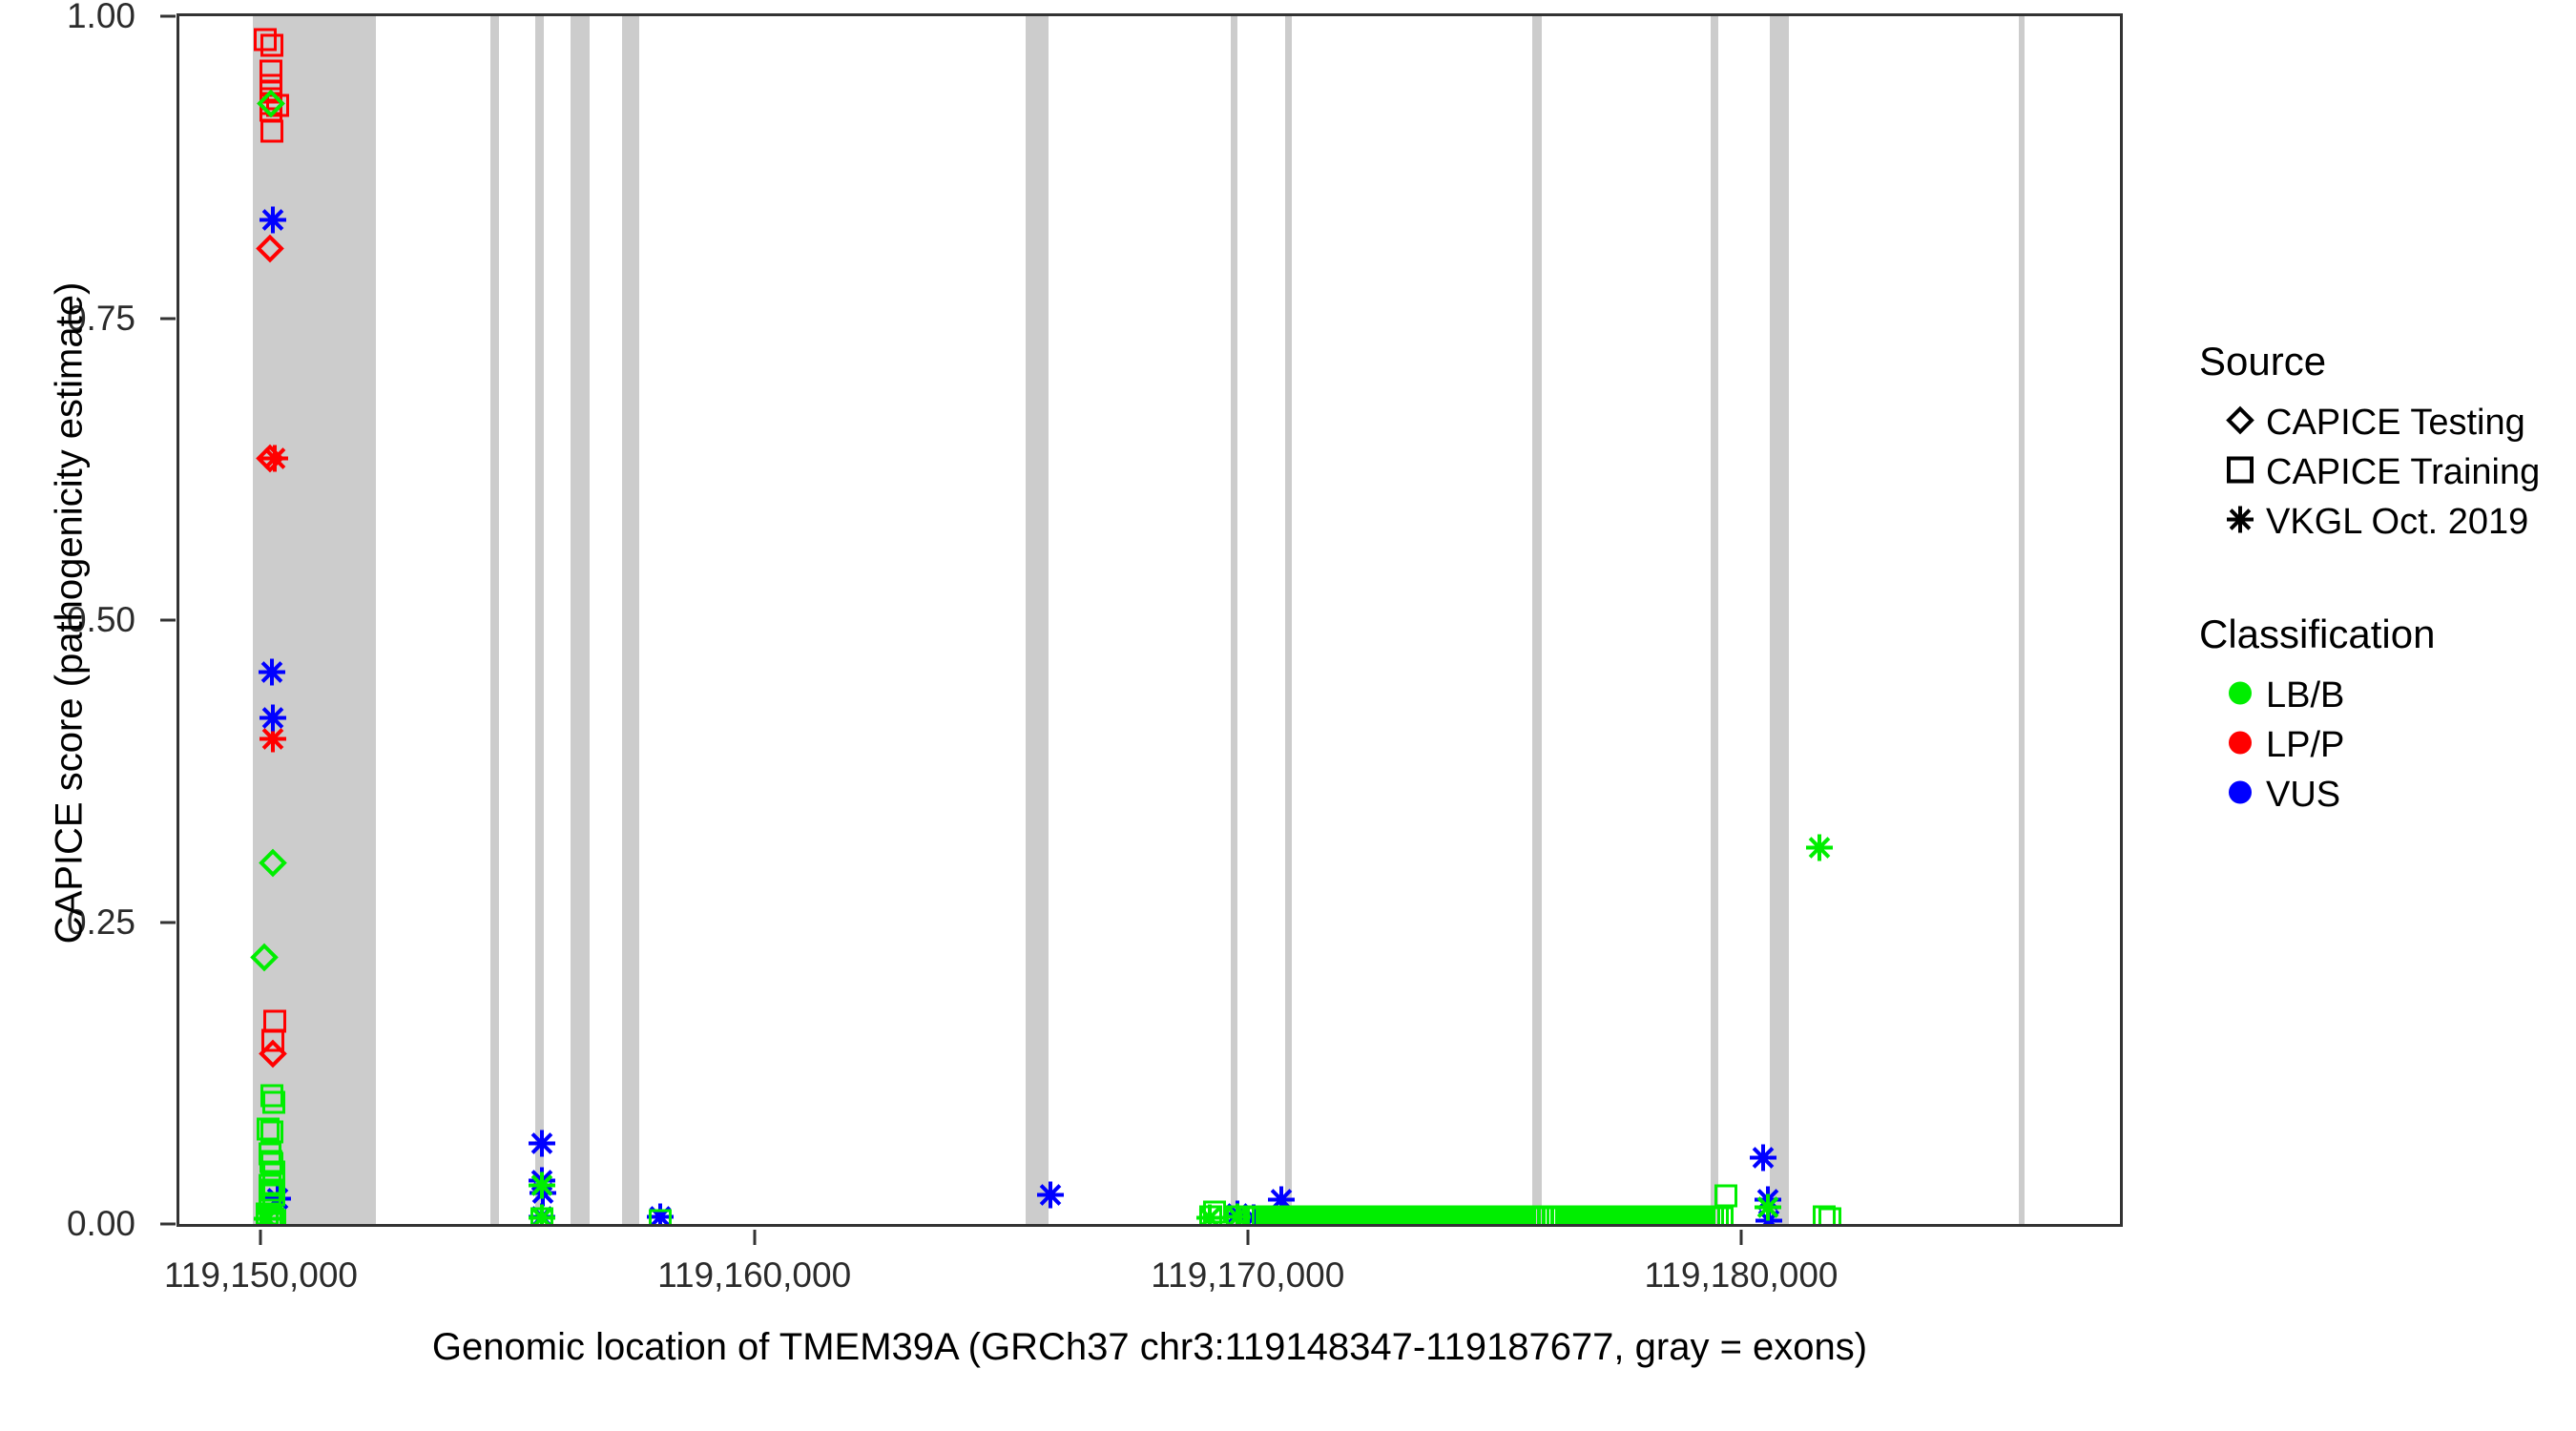 The image size is (2576, 1431). Describe the element at coordinates (2397, 521) in the screenshot. I see `legend-item-label: VKGL Oct. 2019` at that location.